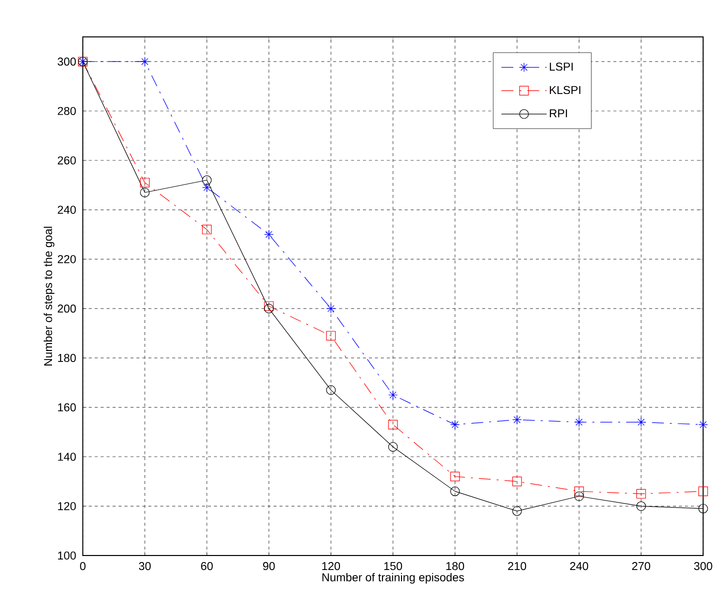  What do you see at coordinates (561, 66) in the screenshot?
I see `legend-label: LSPI` at bounding box center [561, 66].